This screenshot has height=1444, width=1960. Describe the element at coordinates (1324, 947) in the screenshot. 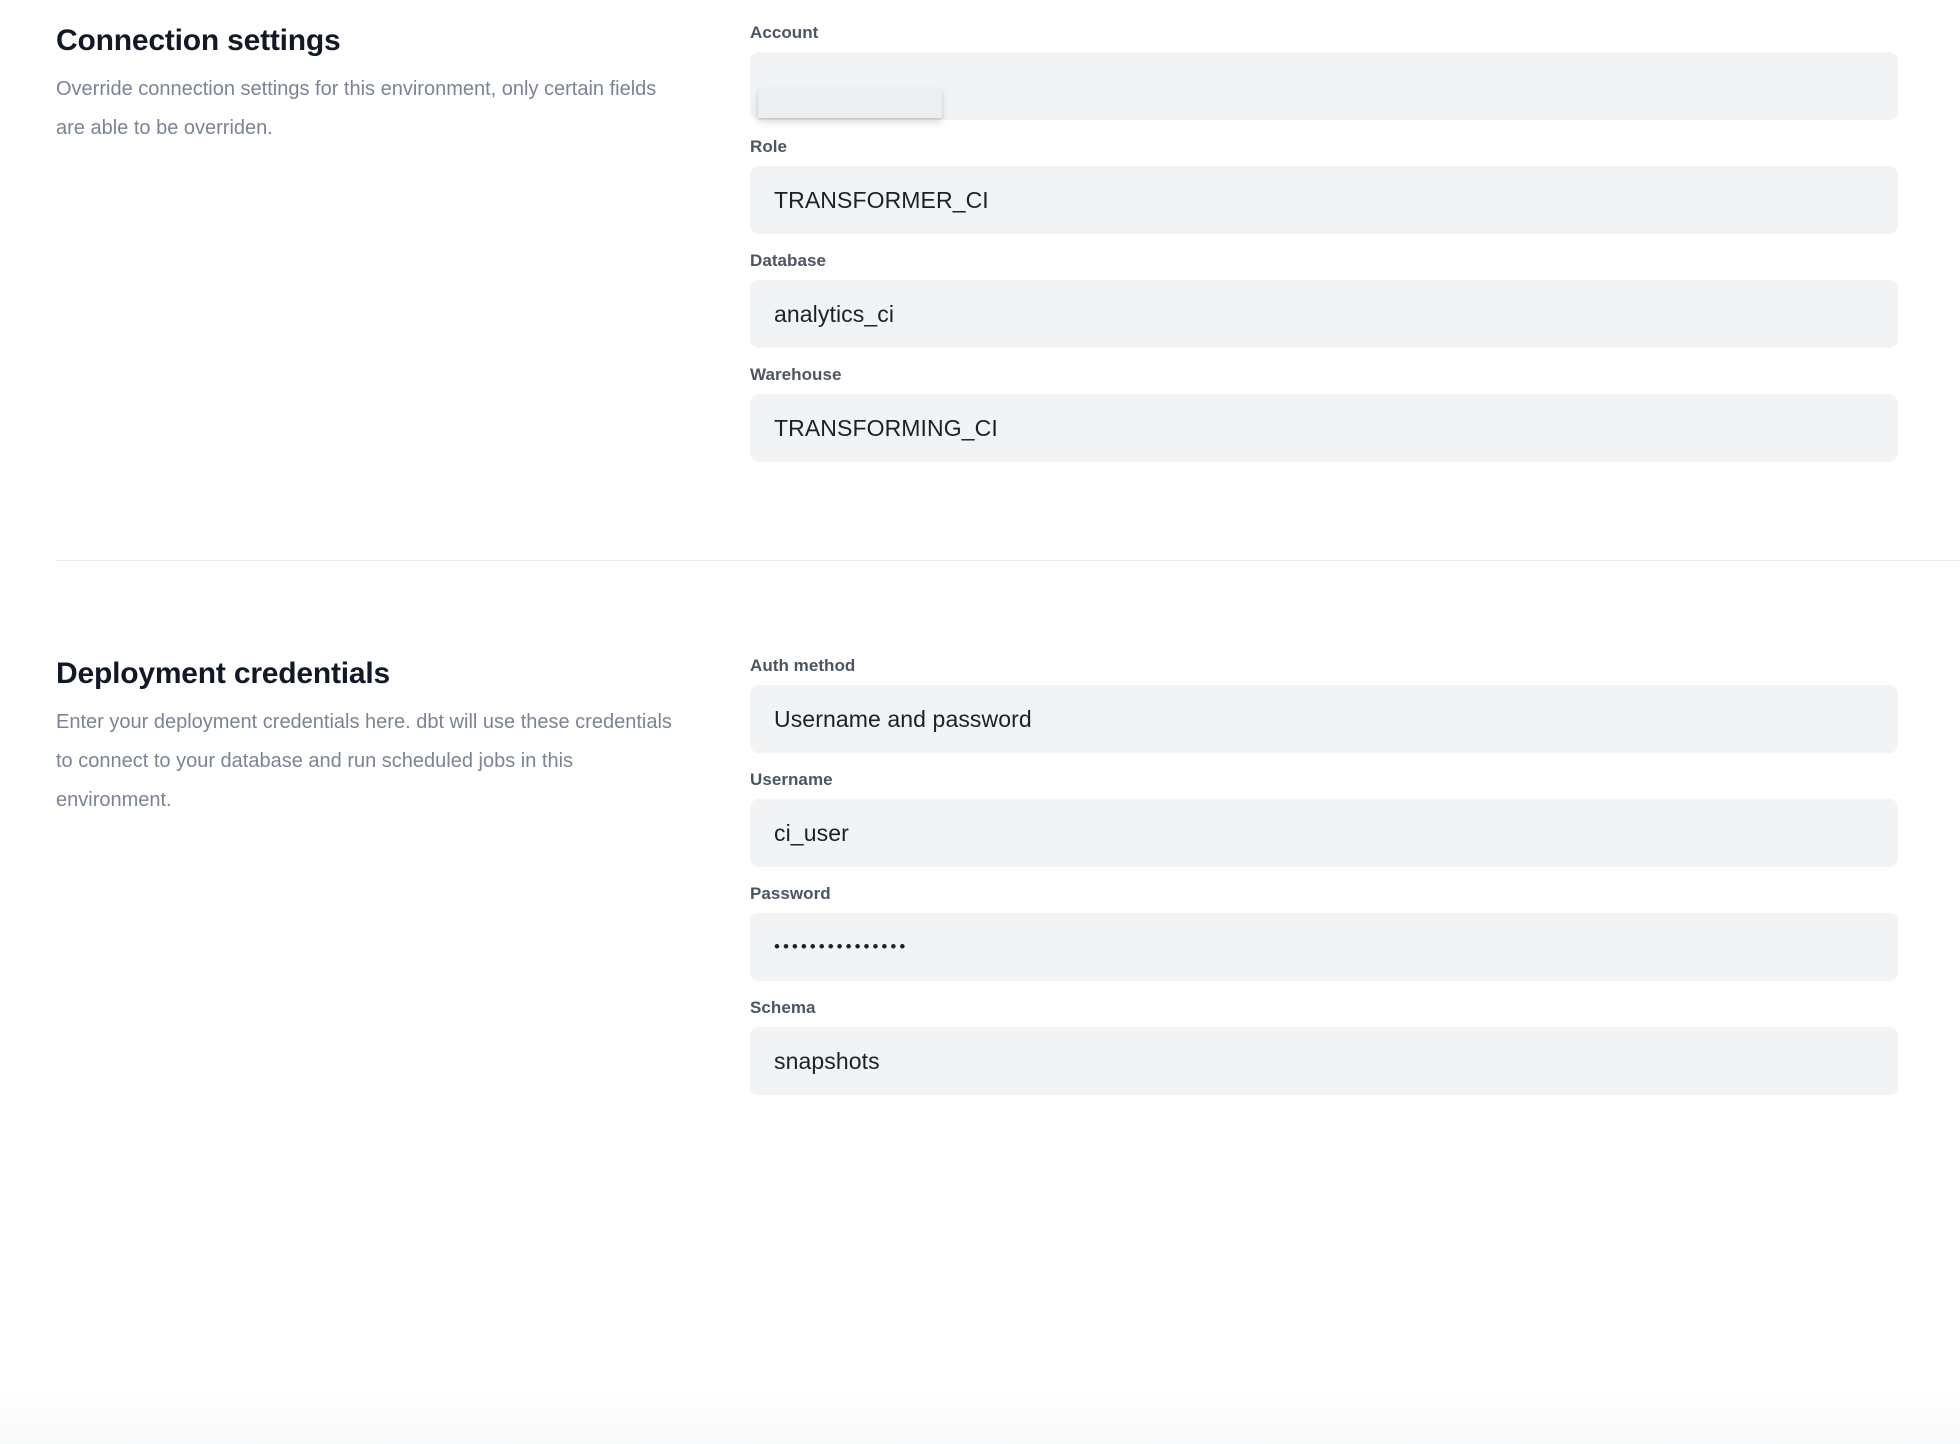

I see `password-input: •••••••••••••••` at that location.